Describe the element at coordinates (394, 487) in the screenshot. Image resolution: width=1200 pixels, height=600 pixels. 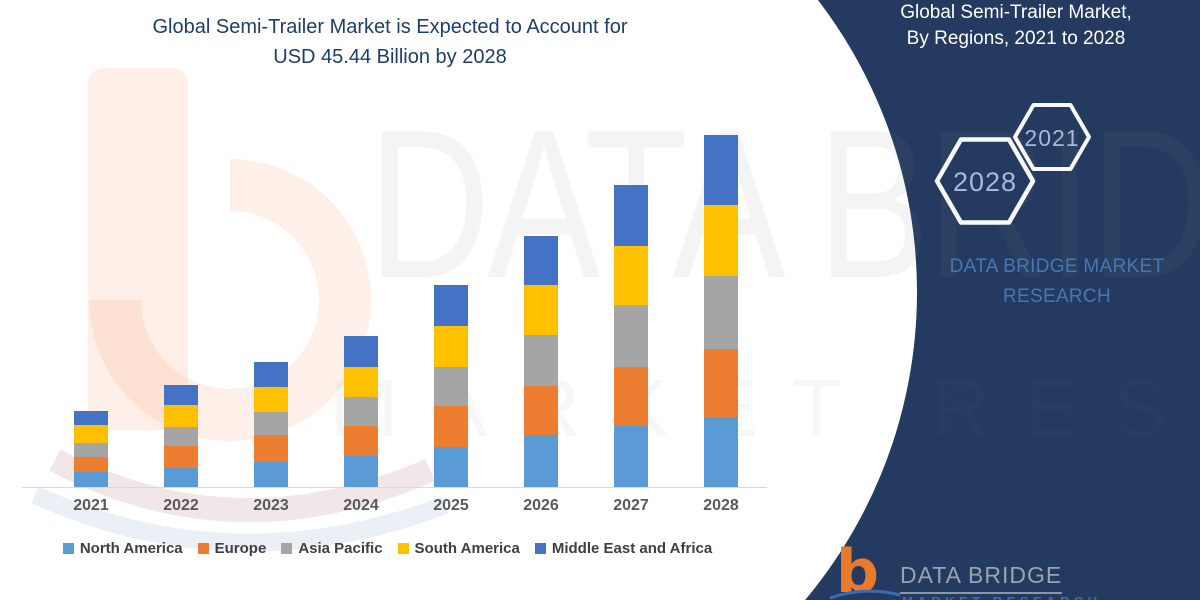
I see `x-axis-line` at that location.